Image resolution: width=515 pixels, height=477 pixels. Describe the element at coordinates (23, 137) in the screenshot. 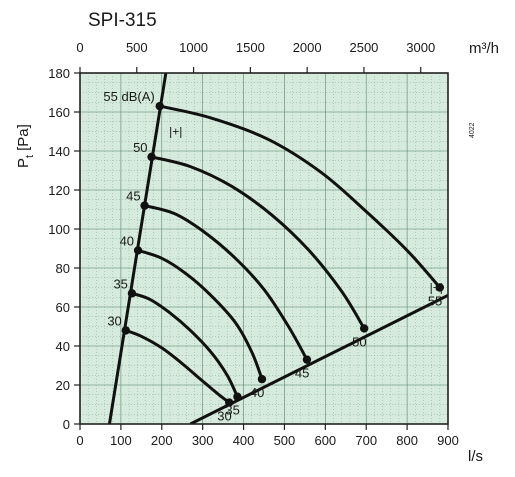

I see `y-axis-label-unit: [Pa]` at that location.